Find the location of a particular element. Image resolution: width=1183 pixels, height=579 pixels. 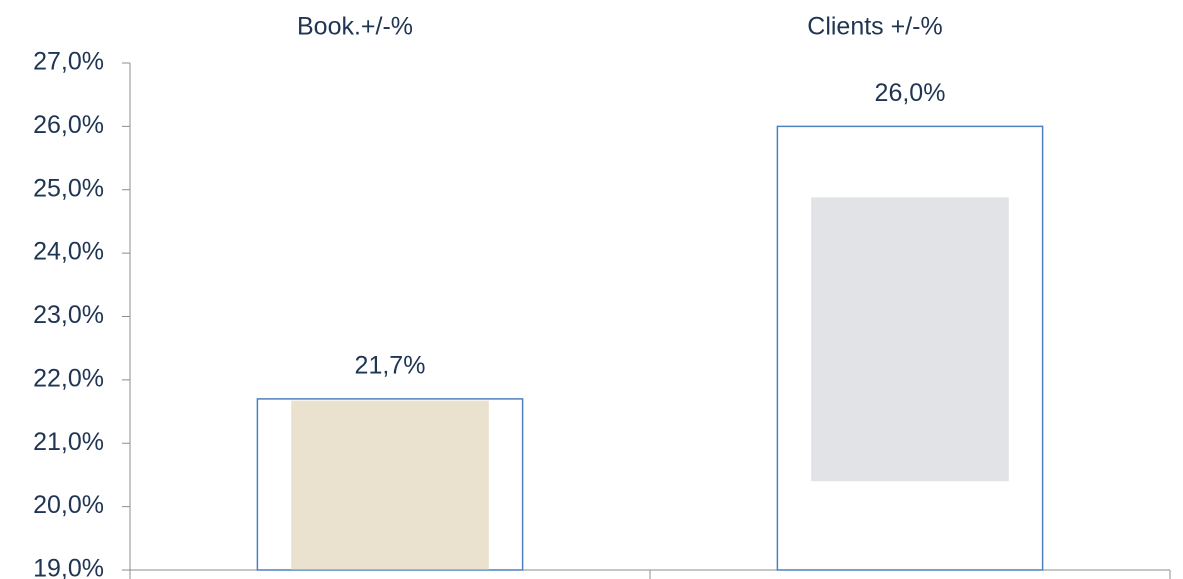

y-tick-label: 19,0% is located at coordinates (68, 567).